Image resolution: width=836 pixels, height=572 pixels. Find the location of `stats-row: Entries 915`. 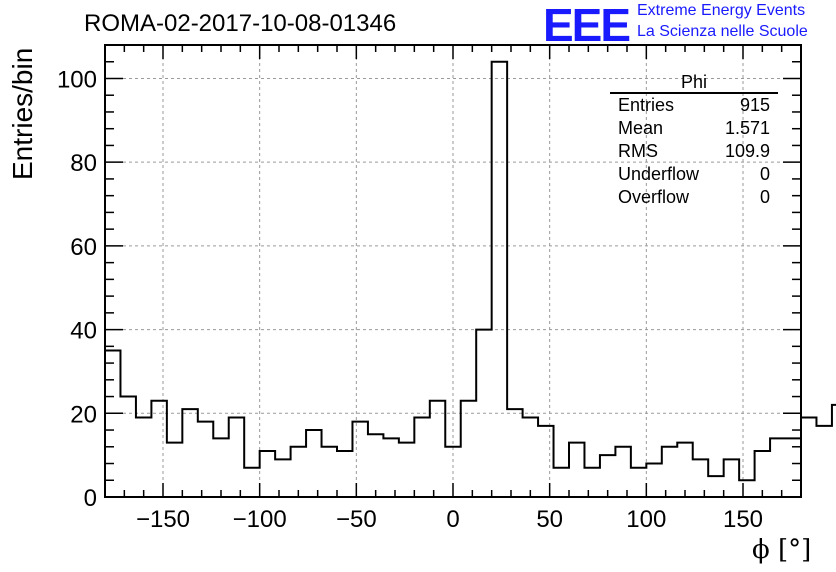

stats-row: Entries 915 is located at coordinates (694, 105).